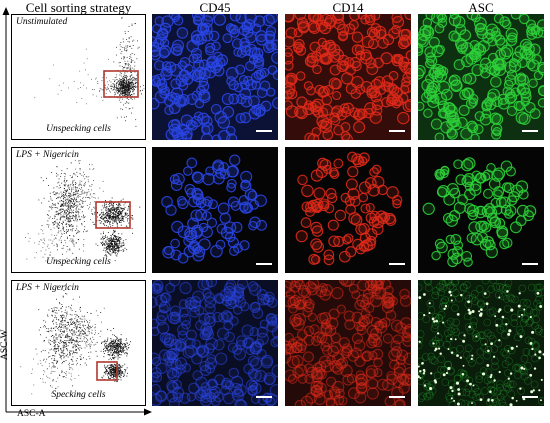 The width and height of the screenshot is (550, 423). I want to click on population-label: Specking cells, so click(78, 395).